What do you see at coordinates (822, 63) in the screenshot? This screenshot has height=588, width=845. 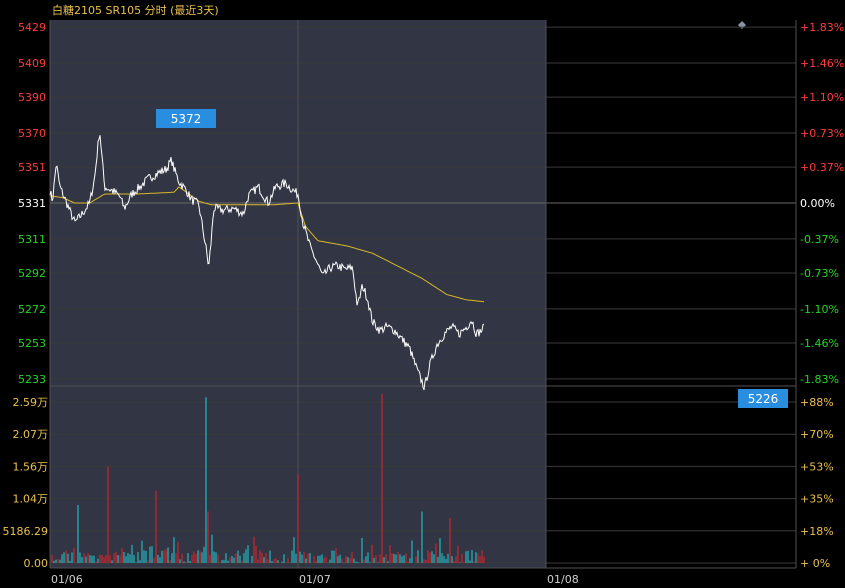 I see `pct-tick: +1.46%` at bounding box center [822, 63].